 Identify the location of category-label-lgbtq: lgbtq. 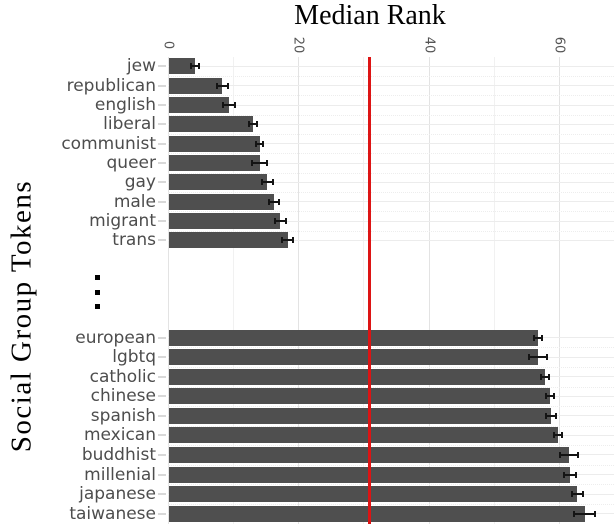
(134, 357).